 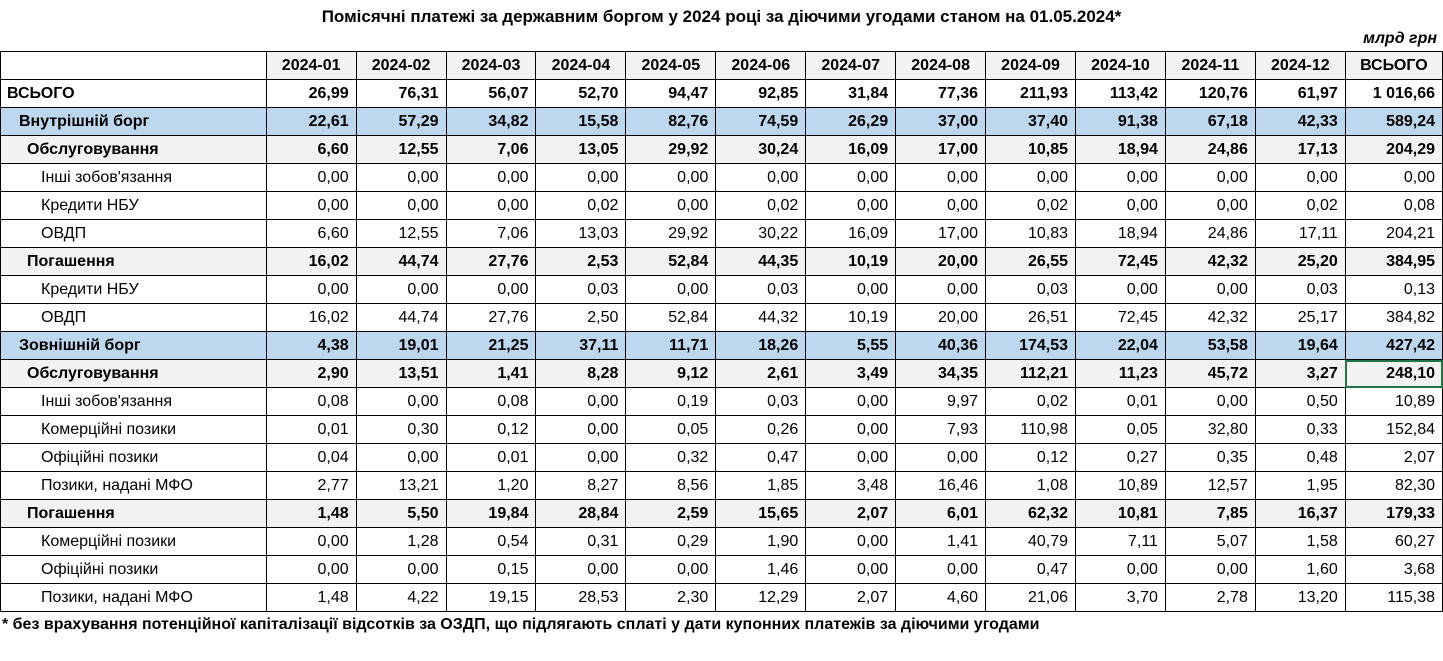 I want to click on column-header-2024-01: 2024-01, so click(x=311, y=65).